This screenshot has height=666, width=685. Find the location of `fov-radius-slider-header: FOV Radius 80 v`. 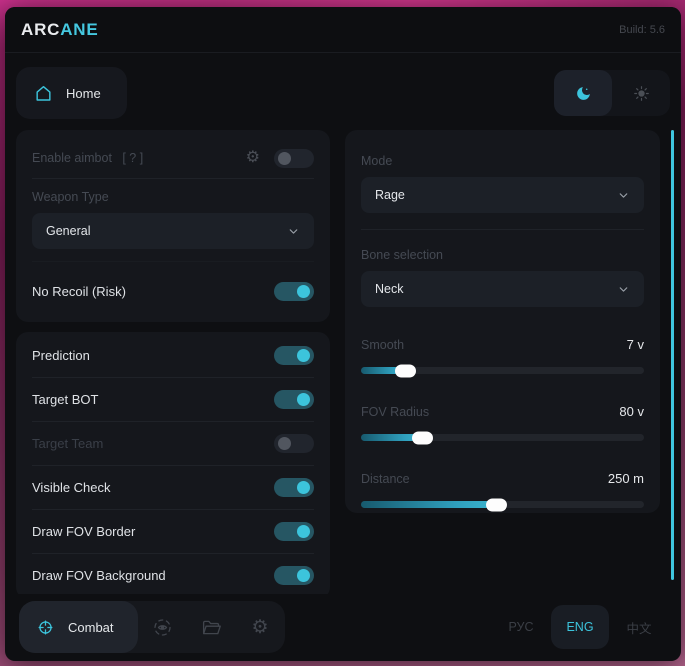

fov-radius-slider-header: FOV Radius 80 v is located at coordinates (502, 411).